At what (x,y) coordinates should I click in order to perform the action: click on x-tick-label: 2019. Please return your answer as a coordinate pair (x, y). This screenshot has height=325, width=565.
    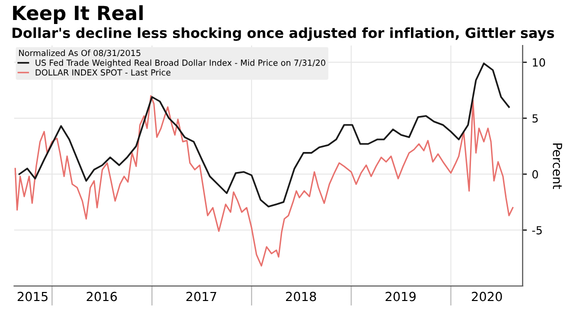
    Looking at the image, I should click on (401, 297).